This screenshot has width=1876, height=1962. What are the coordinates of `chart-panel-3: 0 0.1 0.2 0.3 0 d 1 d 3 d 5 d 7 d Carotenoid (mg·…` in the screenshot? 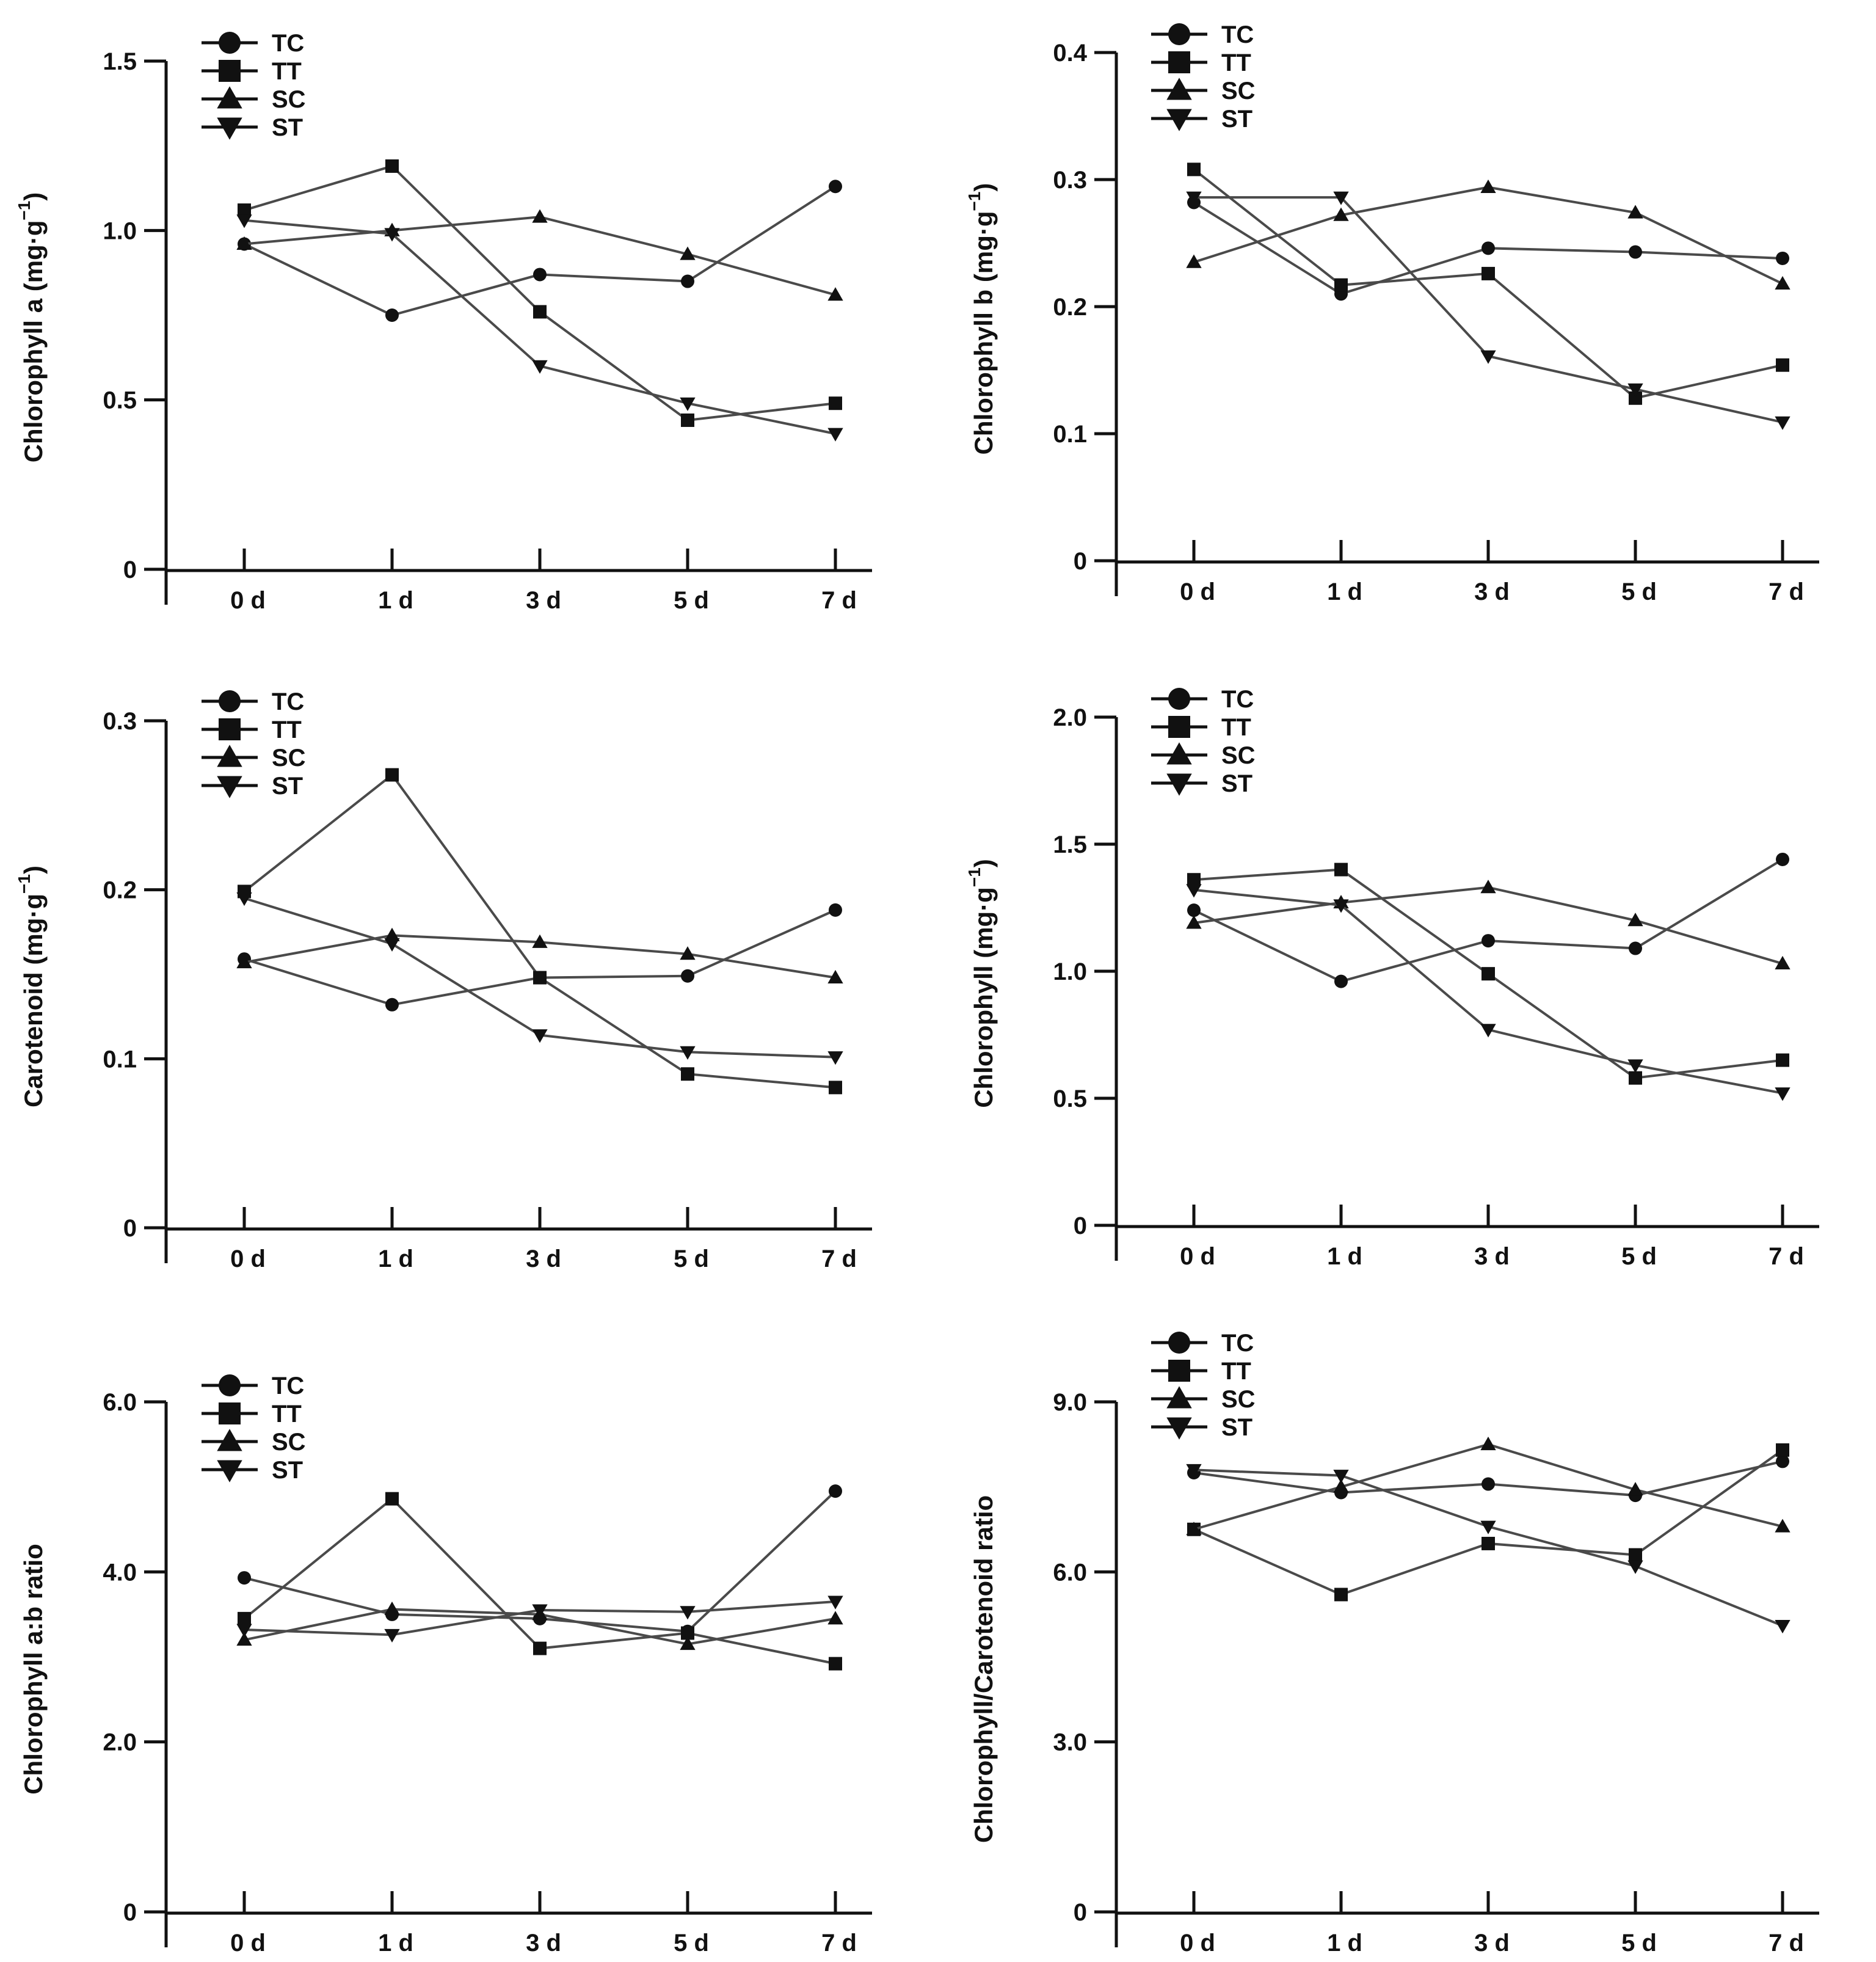 It's located at (443, 980).